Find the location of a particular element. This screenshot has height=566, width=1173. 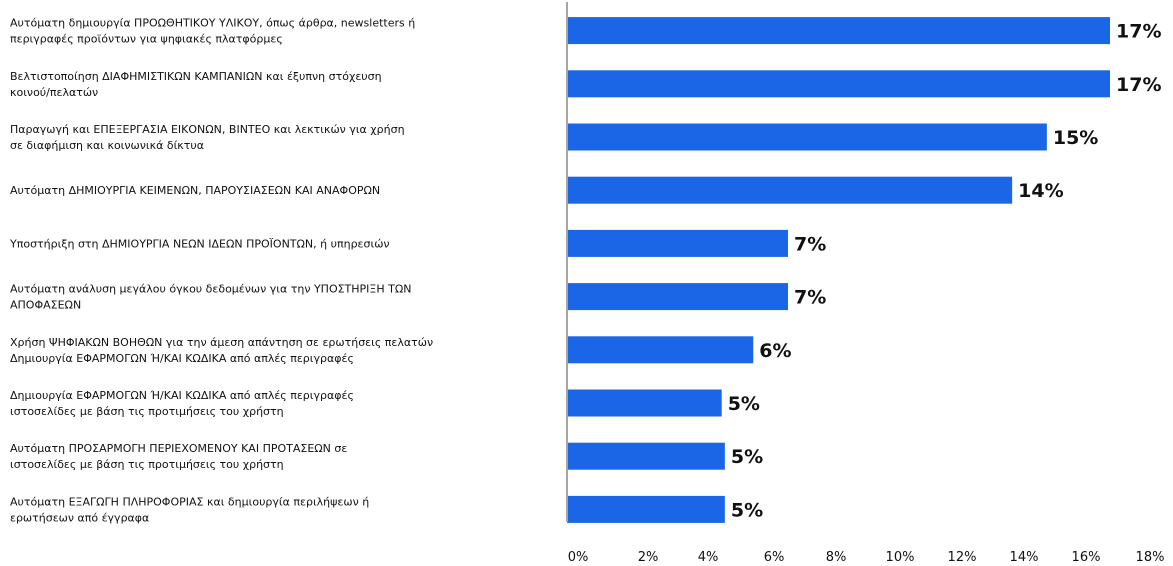

value-label: 14% is located at coordinates (1040, 191).